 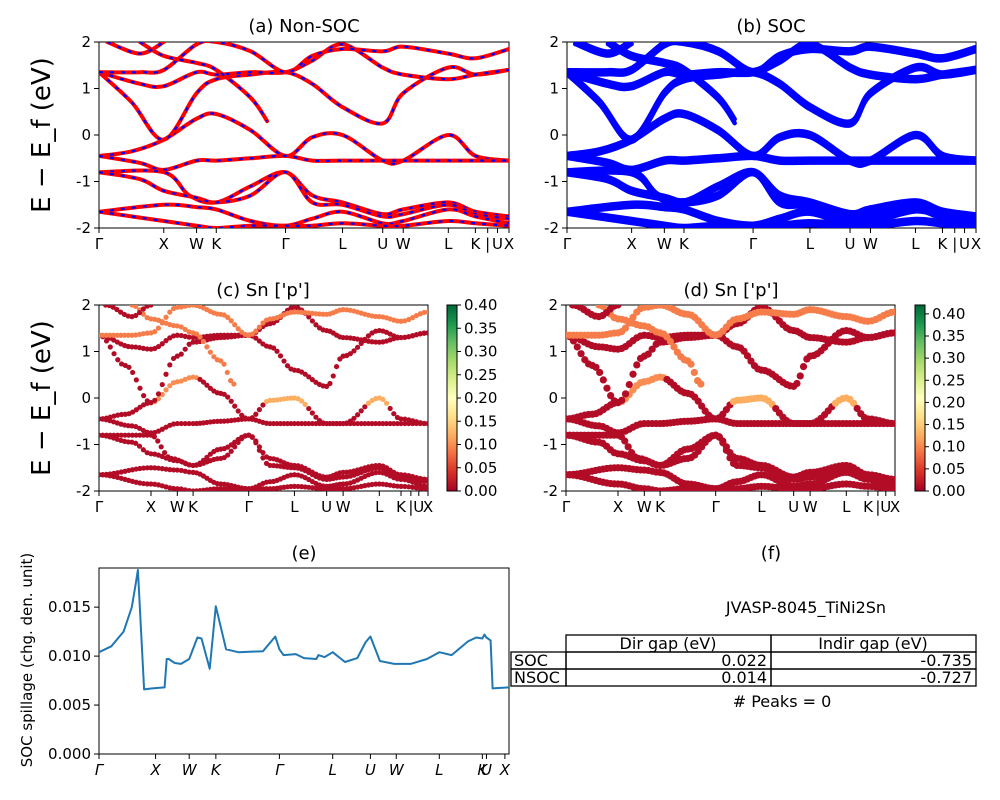 I want to click on y-tick-label: 0.005, so click(x=69, y=705).